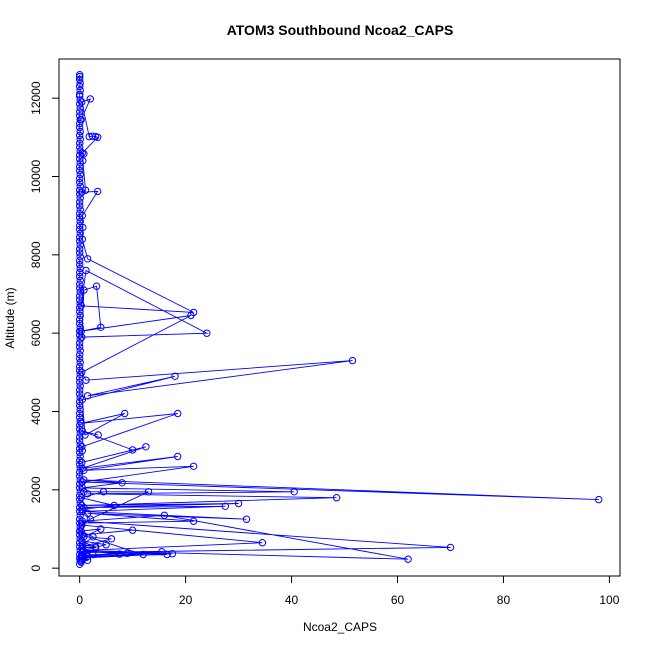 The width and height of the screenshot is (650, 650). I want to click on y-tick-label: 0, so click(36, 568).